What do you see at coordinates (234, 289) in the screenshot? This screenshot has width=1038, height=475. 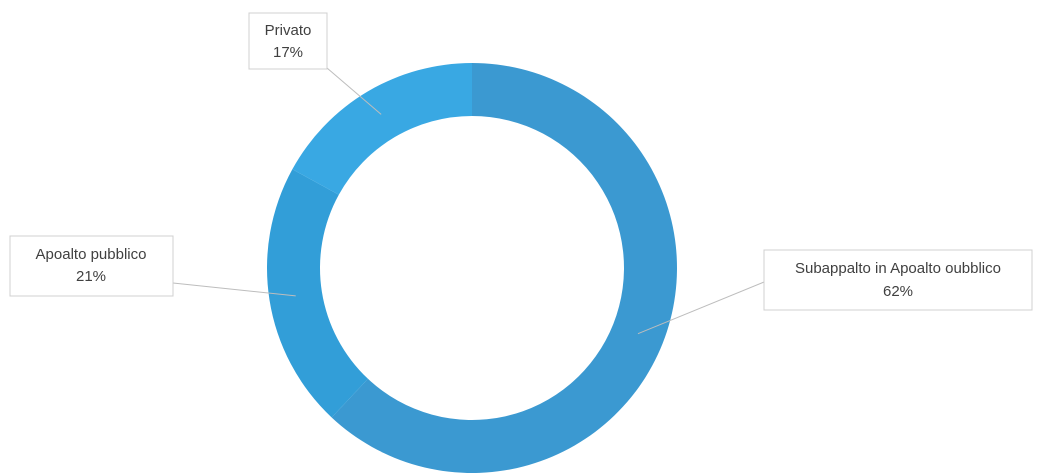 I see `leader-line-appalto-pubblico` at bounding box center [234, 289].